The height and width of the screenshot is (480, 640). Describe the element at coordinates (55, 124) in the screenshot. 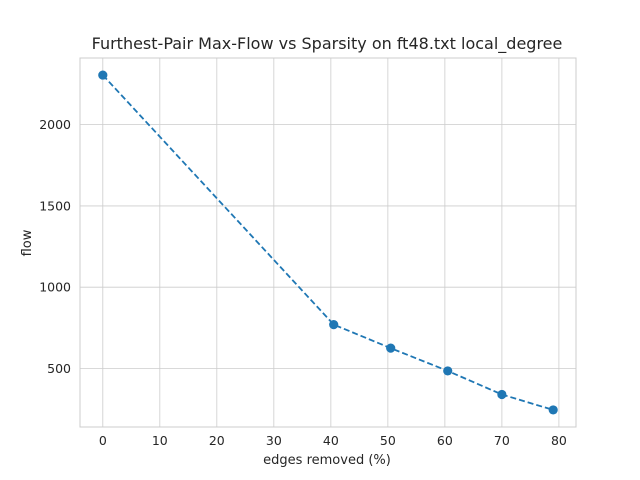

I see `y-tick-label: 2000` at that location.